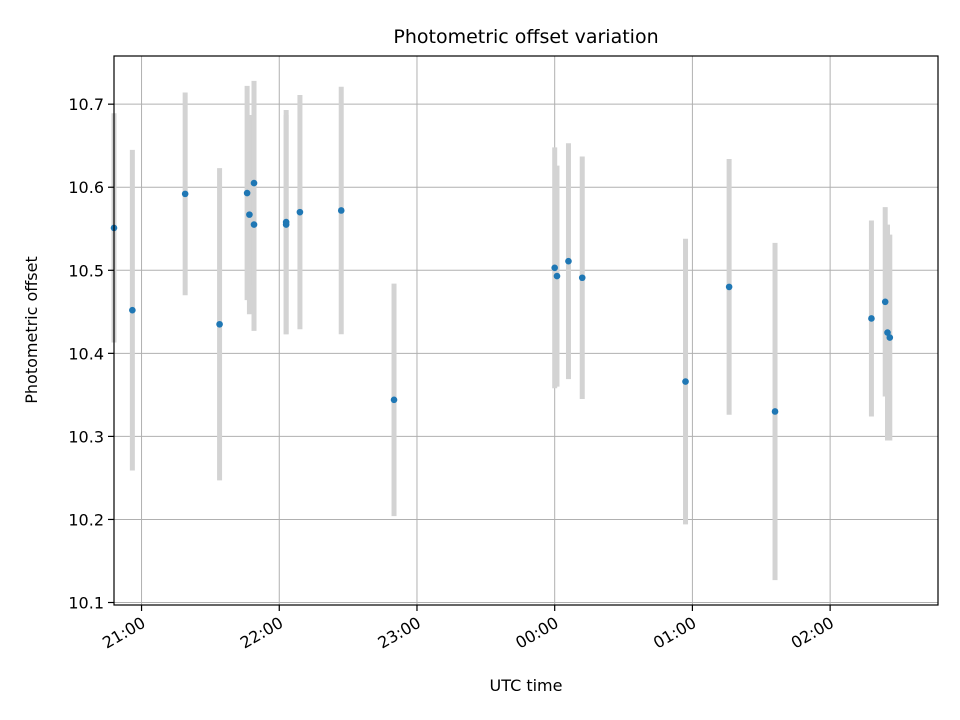 The image size is (960, 720). Describe the element at coordinates (31, 330) in the screenshot. I see `y-axis-title: Photometric offset` at that location.